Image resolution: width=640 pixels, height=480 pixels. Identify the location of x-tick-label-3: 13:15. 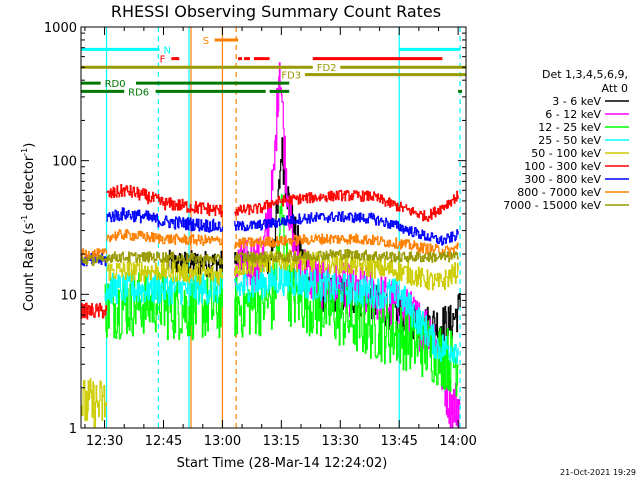
(281, 441).